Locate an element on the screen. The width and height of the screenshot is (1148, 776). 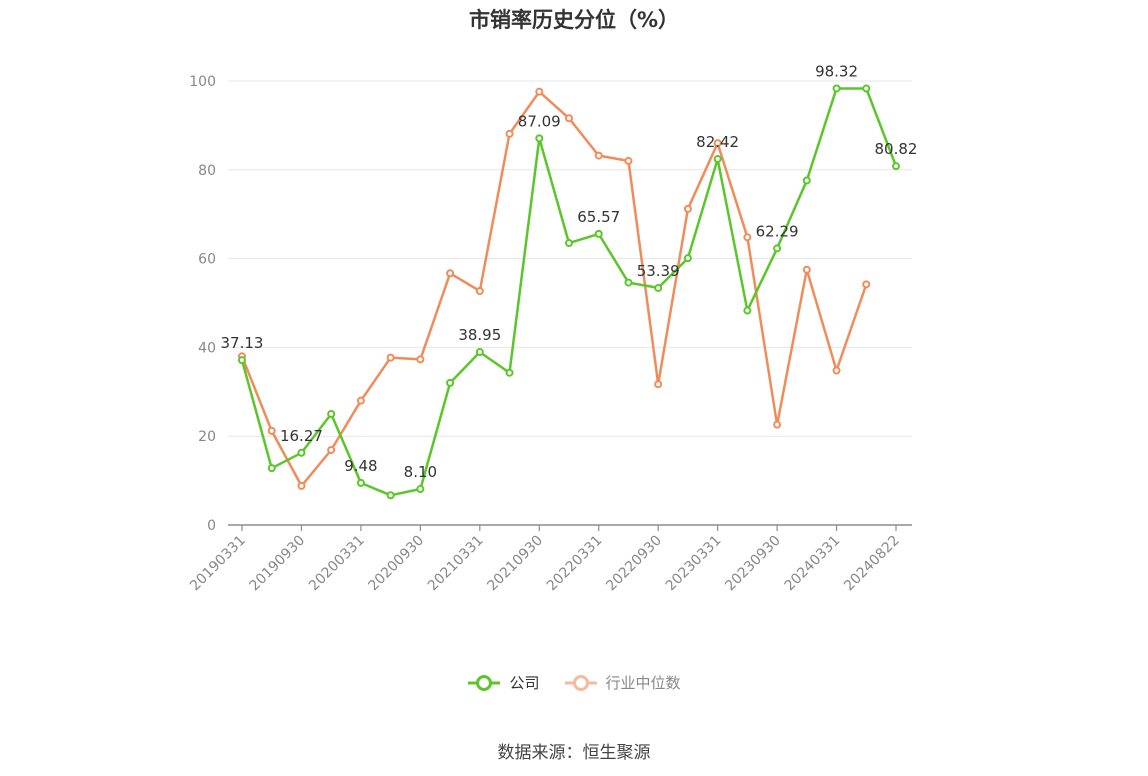
legend: 公司 行业中位数 is located at coordinates (574, 682).